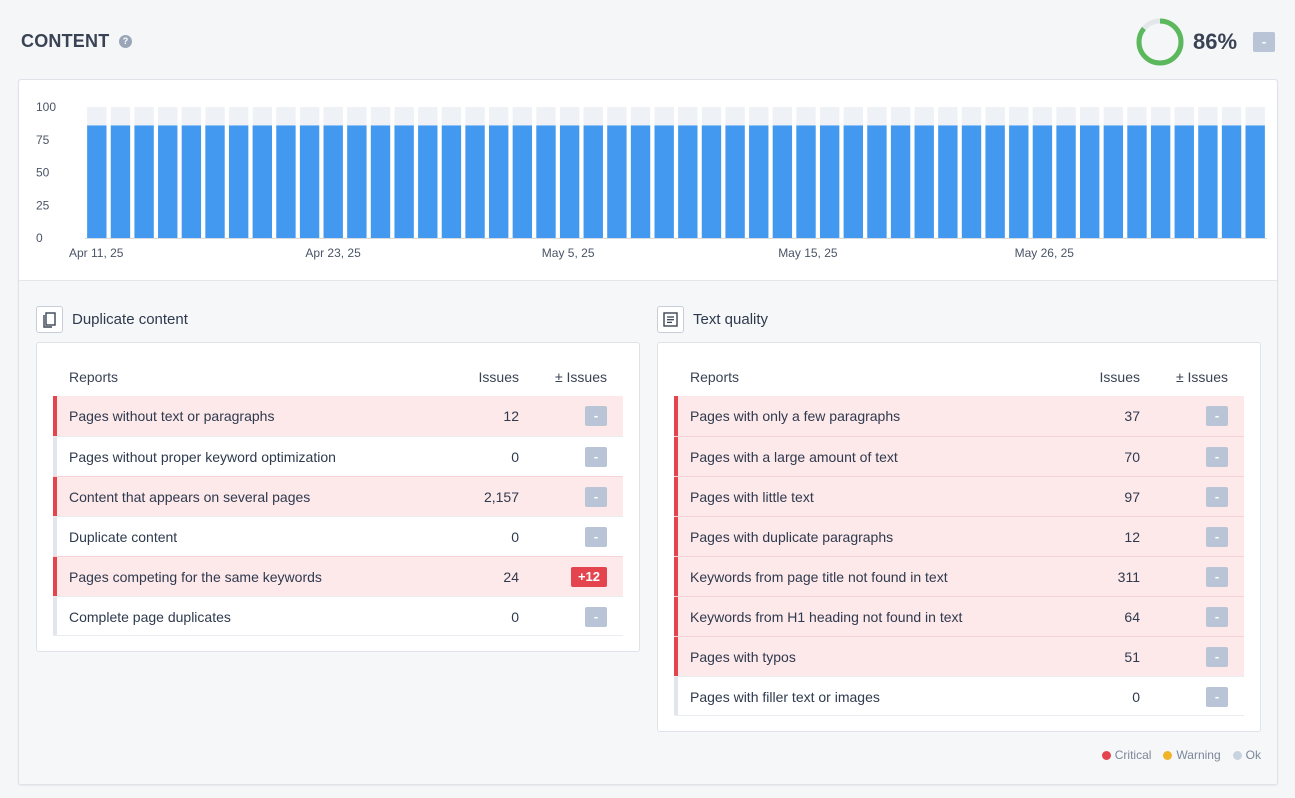  Describe the element at coordinates (1132, 457) in the screenshot. I see `issues-count: 70` at that location.